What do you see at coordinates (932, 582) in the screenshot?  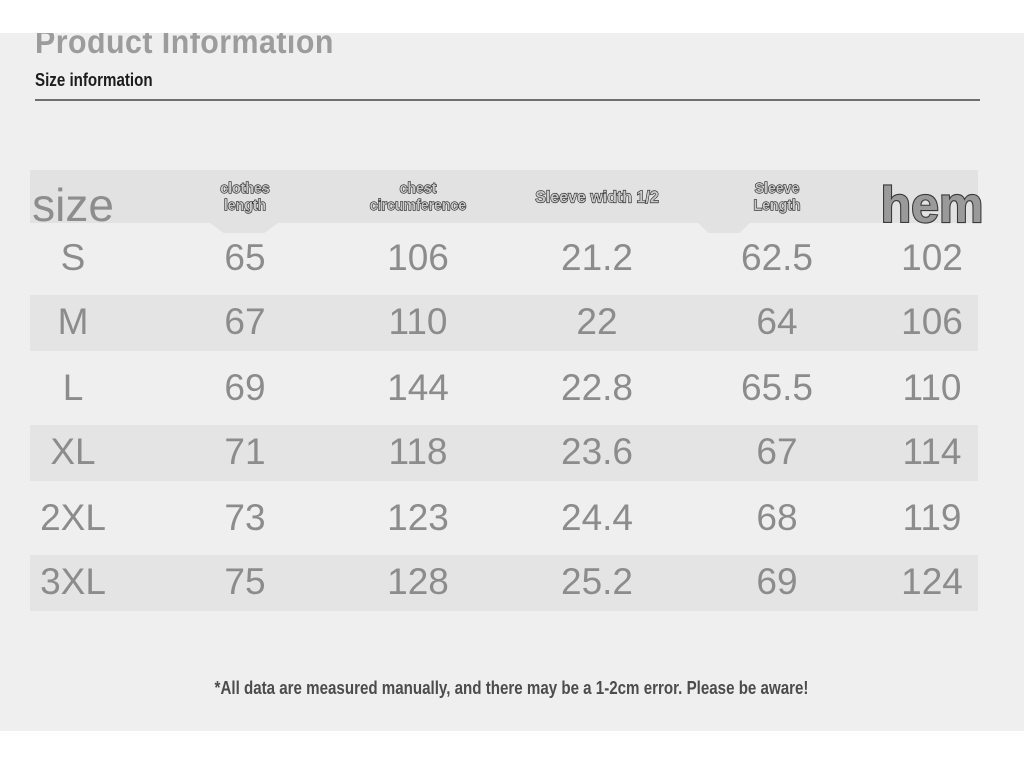 I see `table-cell: 124` at bounding box center [932, 582].